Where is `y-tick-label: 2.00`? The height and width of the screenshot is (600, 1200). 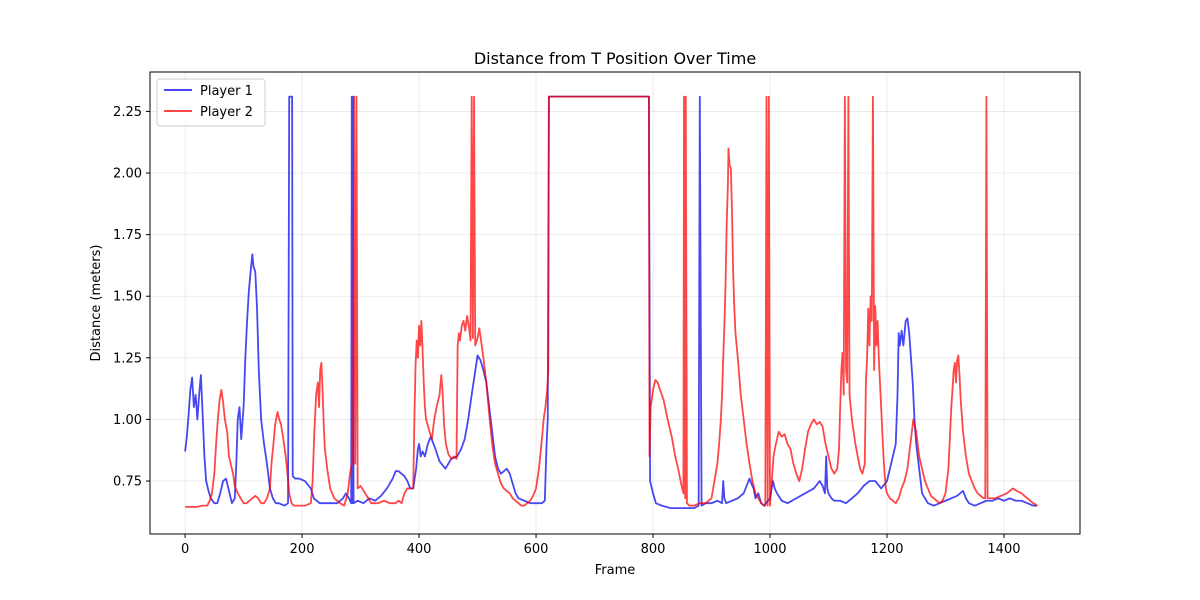
y-tick-label: 2.00 is located at coordinates (127, 174).